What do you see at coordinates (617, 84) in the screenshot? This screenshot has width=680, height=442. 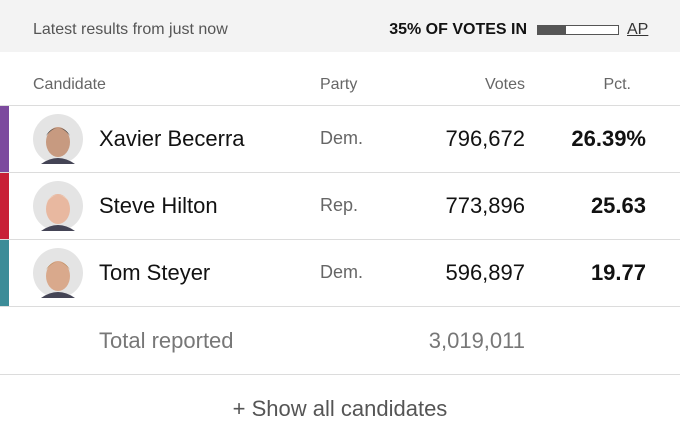 I see `column-header: Pct.` at bounding box center [617, 84].